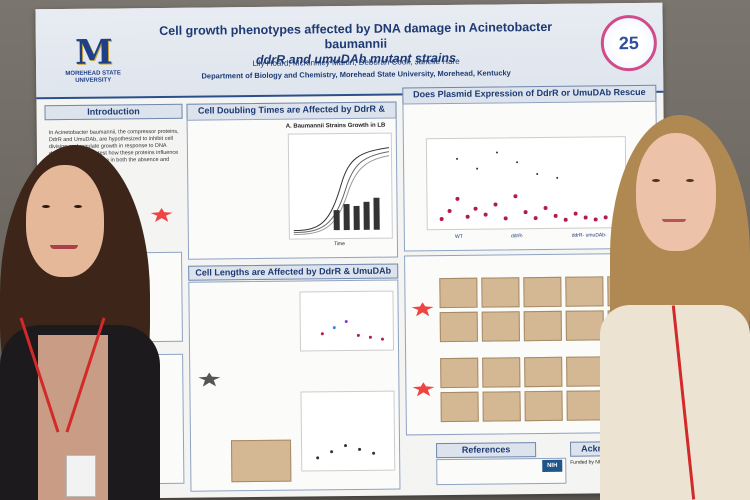  I want to click on logo-25-text: 25, so click(628, 43).